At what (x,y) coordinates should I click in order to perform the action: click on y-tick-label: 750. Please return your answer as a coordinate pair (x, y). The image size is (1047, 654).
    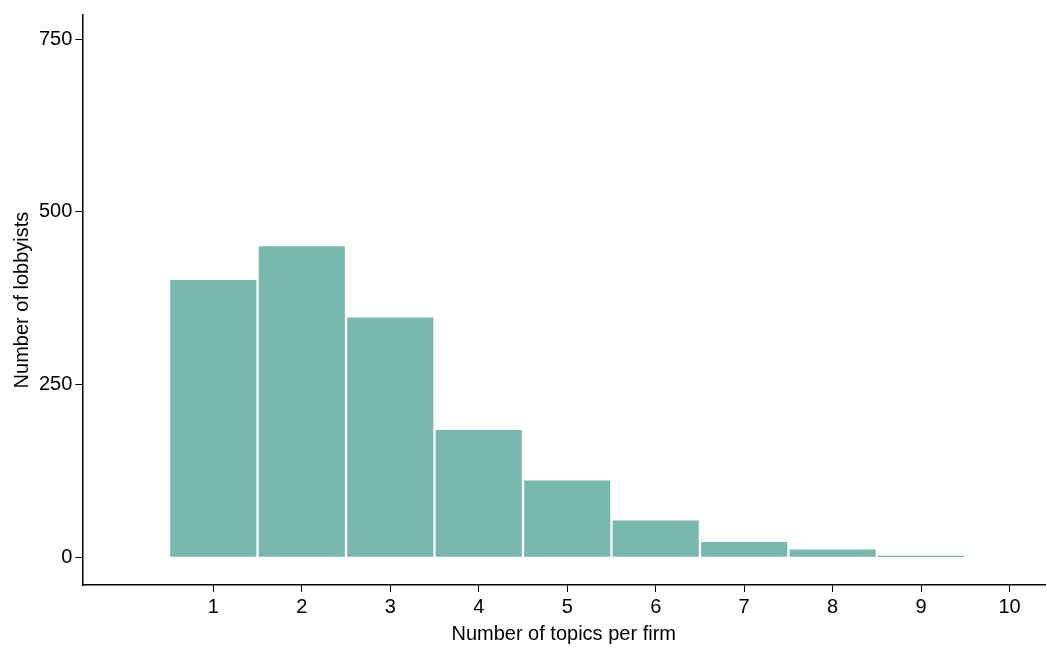
    Looking at the image, I should click on (55, 37).